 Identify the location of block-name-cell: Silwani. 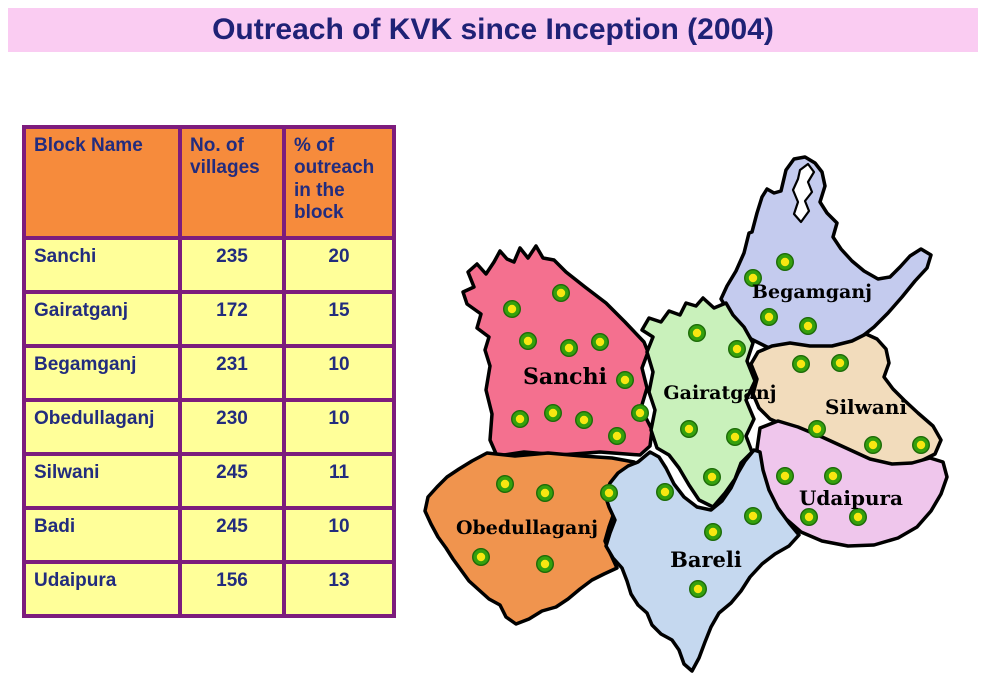
(102, 481).